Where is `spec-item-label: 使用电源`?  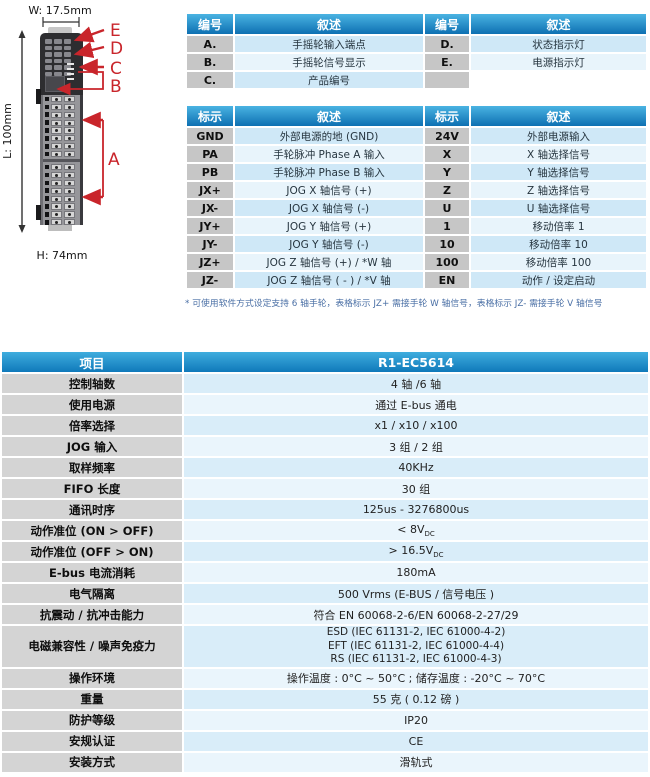
spec-item-label: 使用电源 is located at coordinates (92, 404).